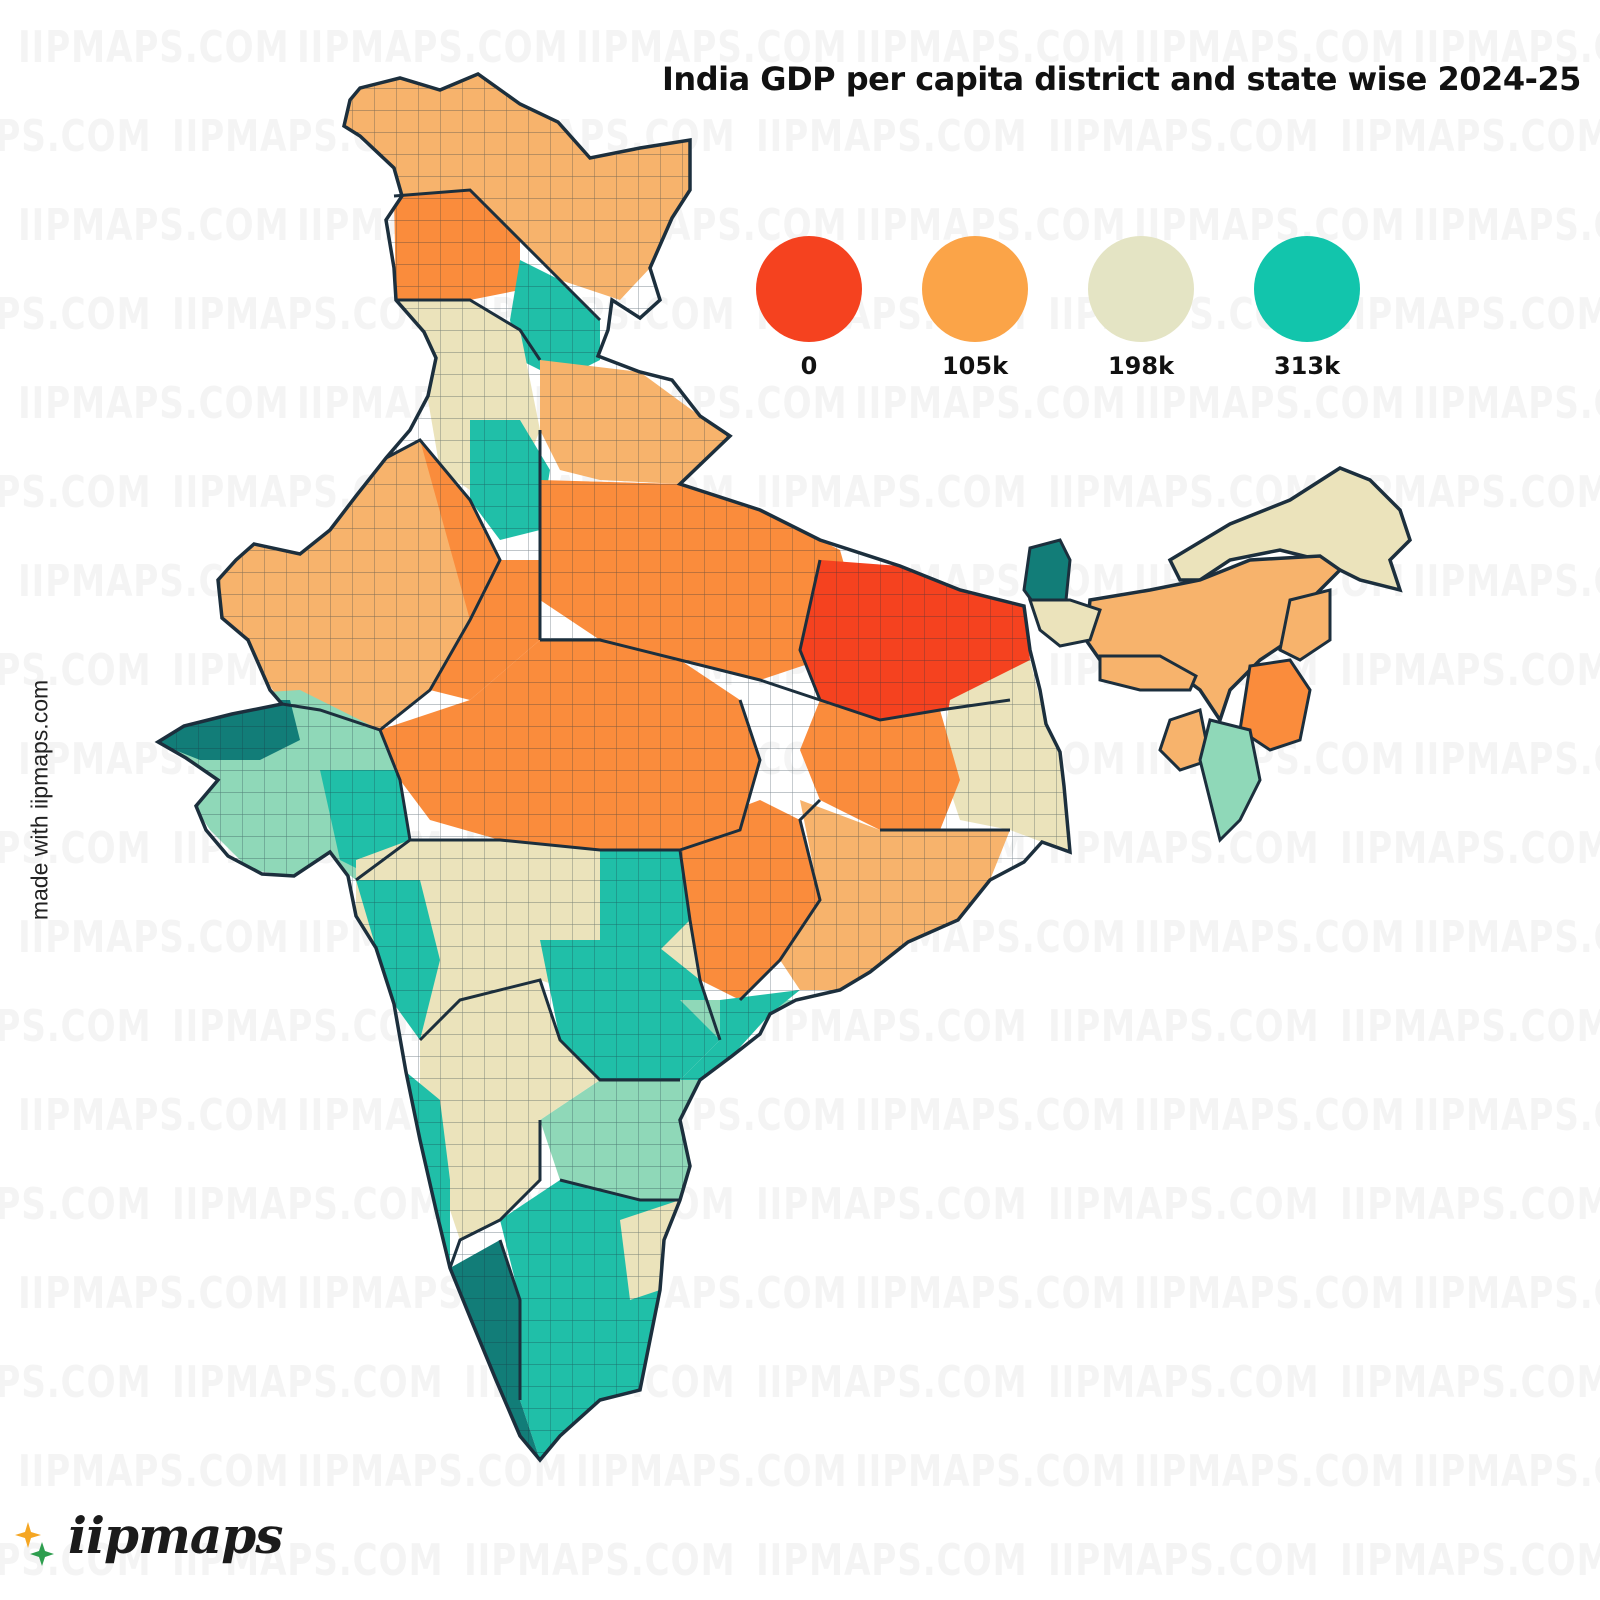  Describe the element at coordinates (1305, 625) in the screenshot. I see `region-nagaland` at that location.